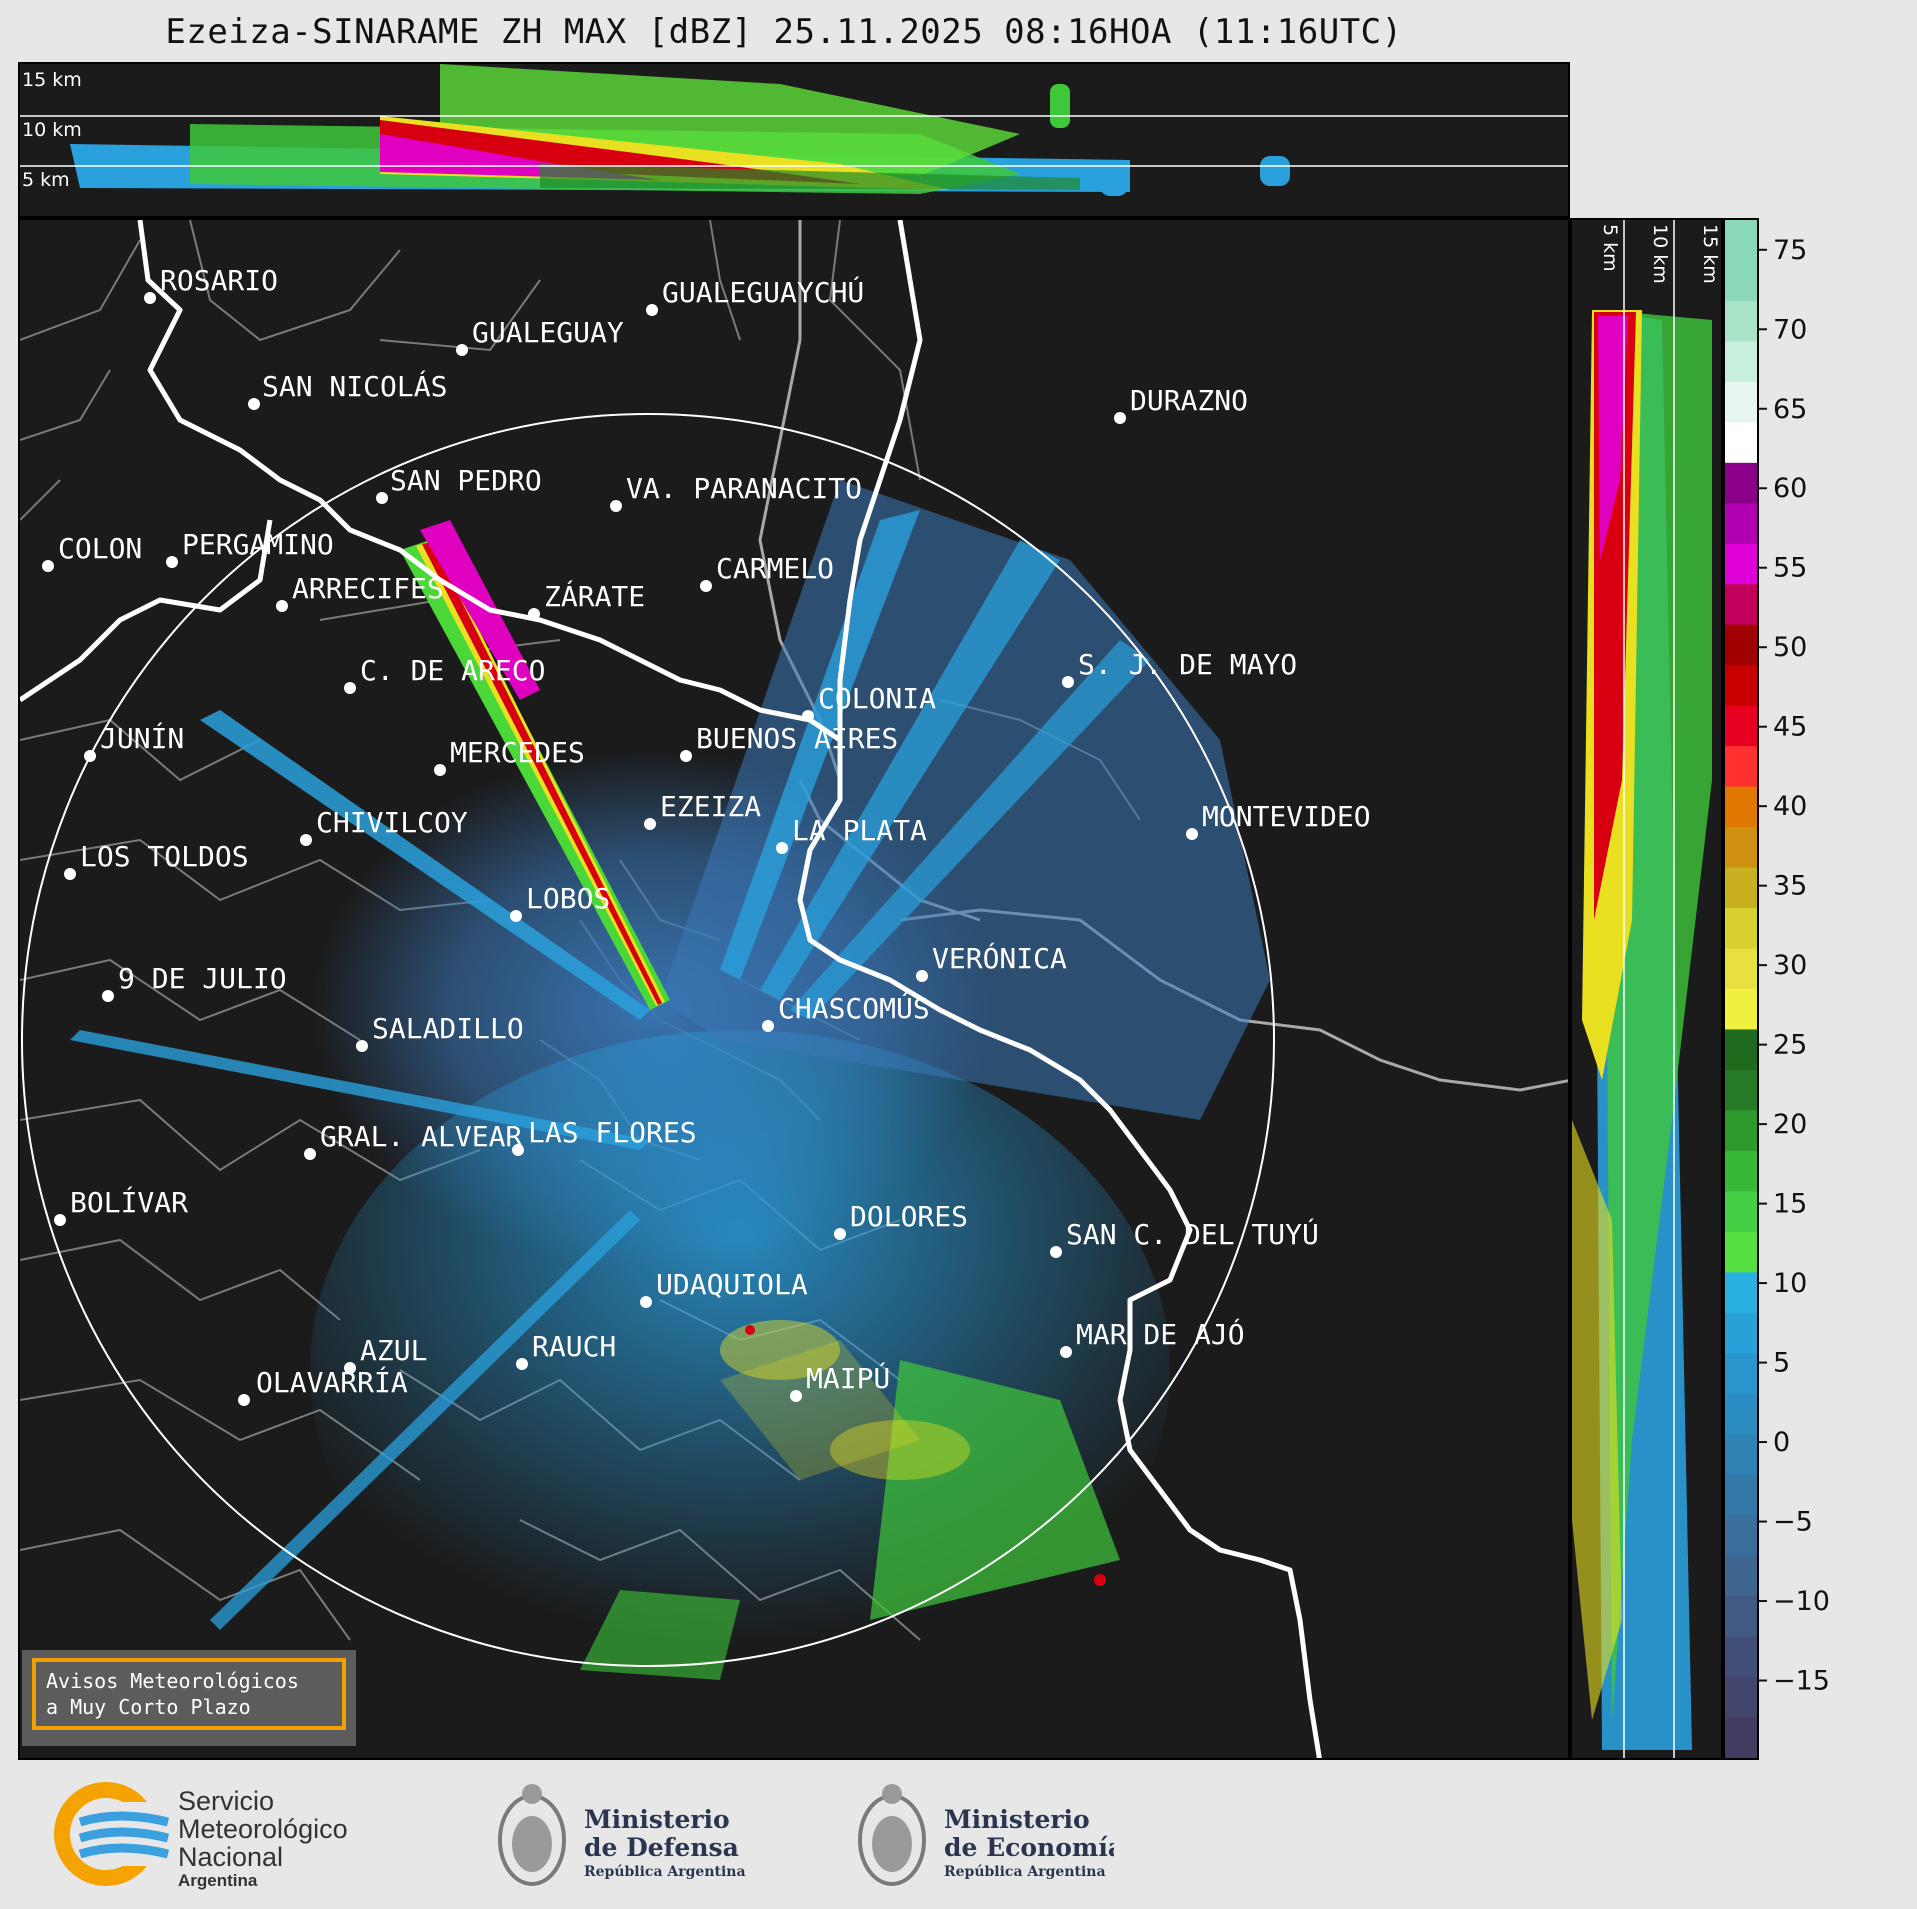 This screenshot has height=1909, width=1917. I want to click on city-verónica: VERÓNICA, so click(991, 961).